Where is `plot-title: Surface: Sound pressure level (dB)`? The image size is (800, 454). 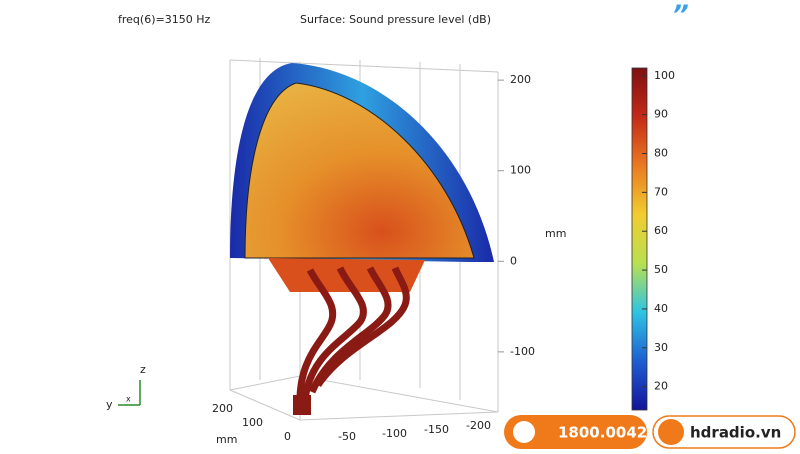
plot-title: Surface: Sound pressure level (dB) is located at coordinates (395, 19).